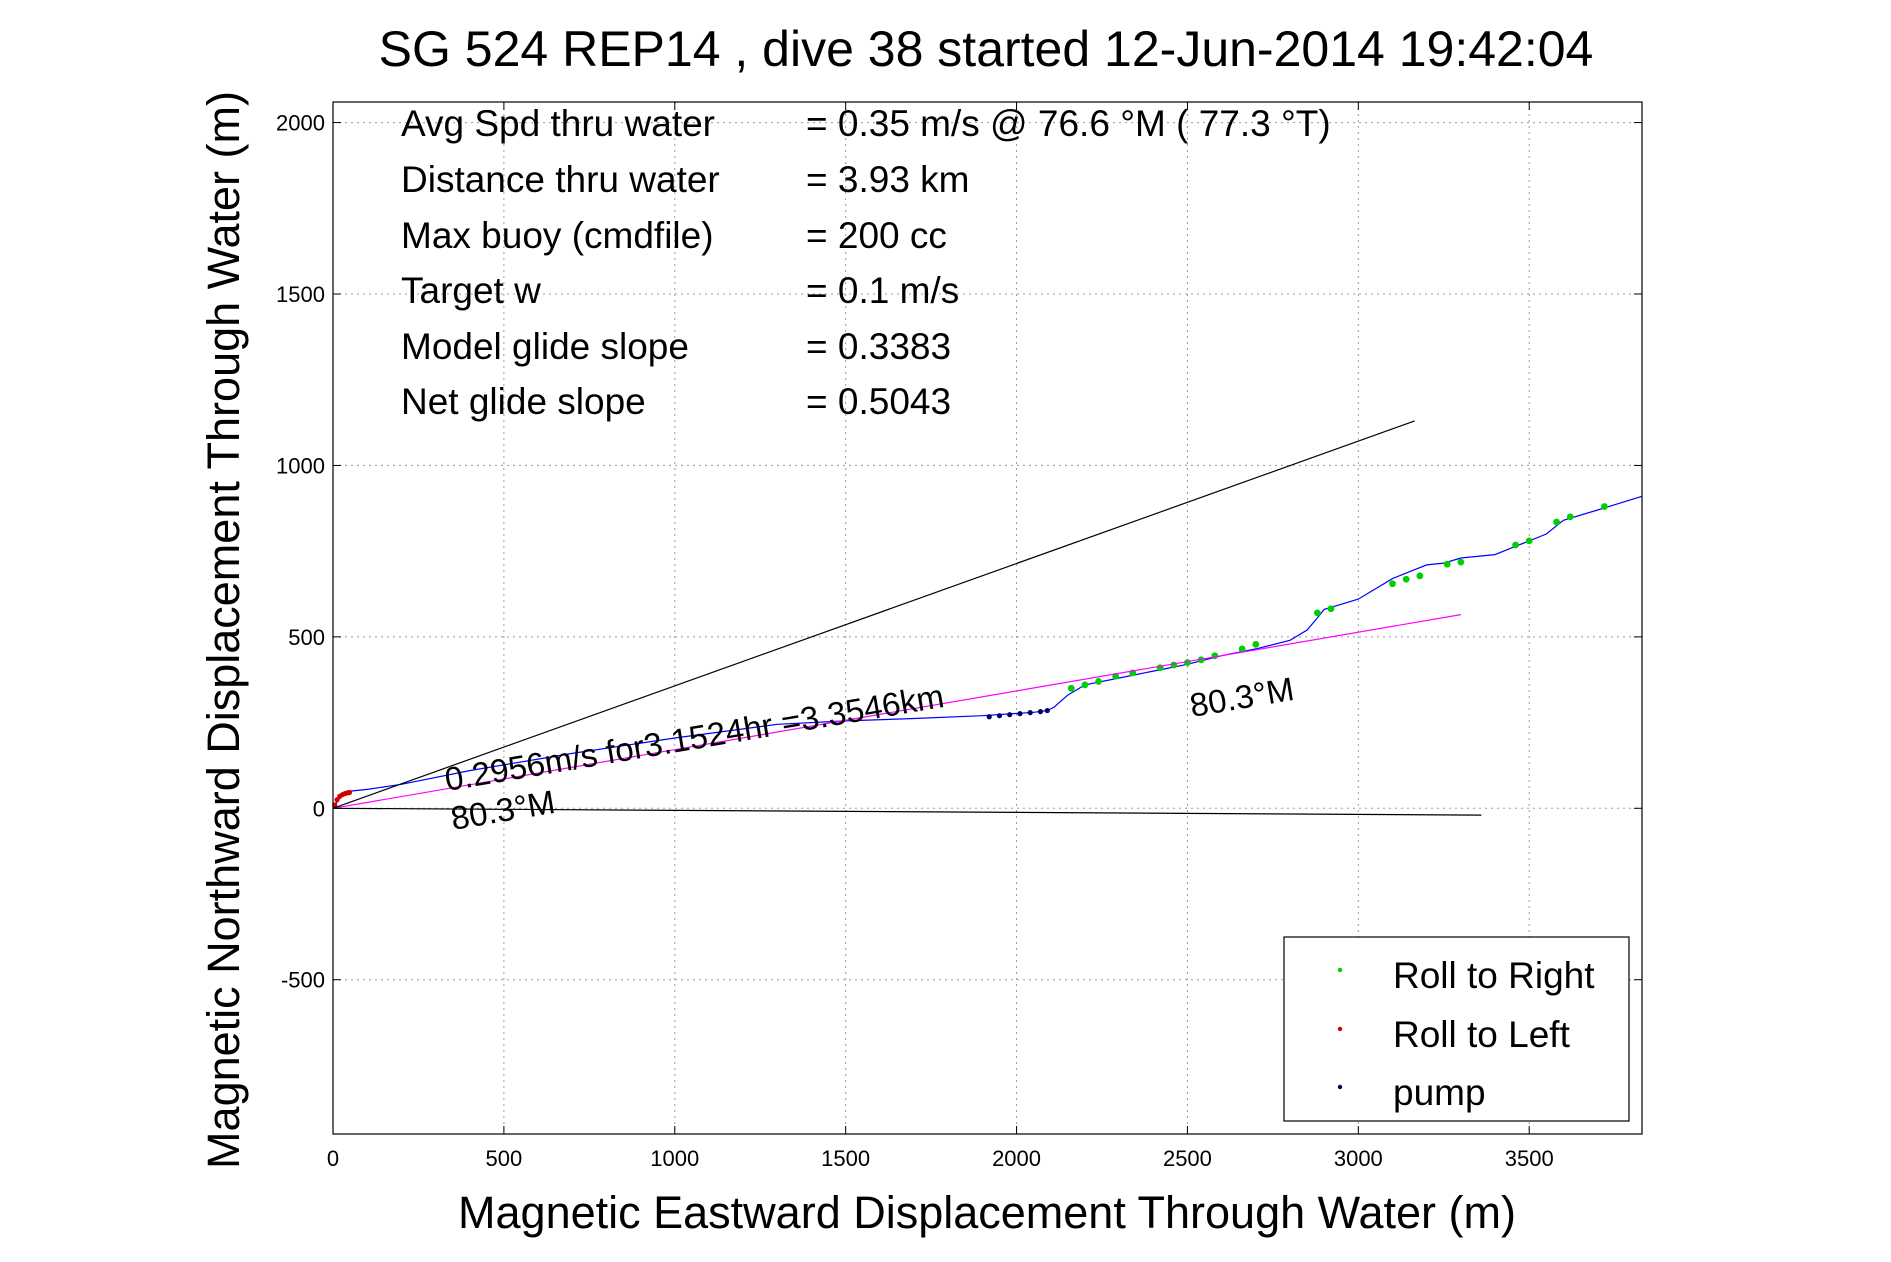 The image size is (1891, 1262). I want to click on x-tick-label: 2000, so click(1016, 1158).